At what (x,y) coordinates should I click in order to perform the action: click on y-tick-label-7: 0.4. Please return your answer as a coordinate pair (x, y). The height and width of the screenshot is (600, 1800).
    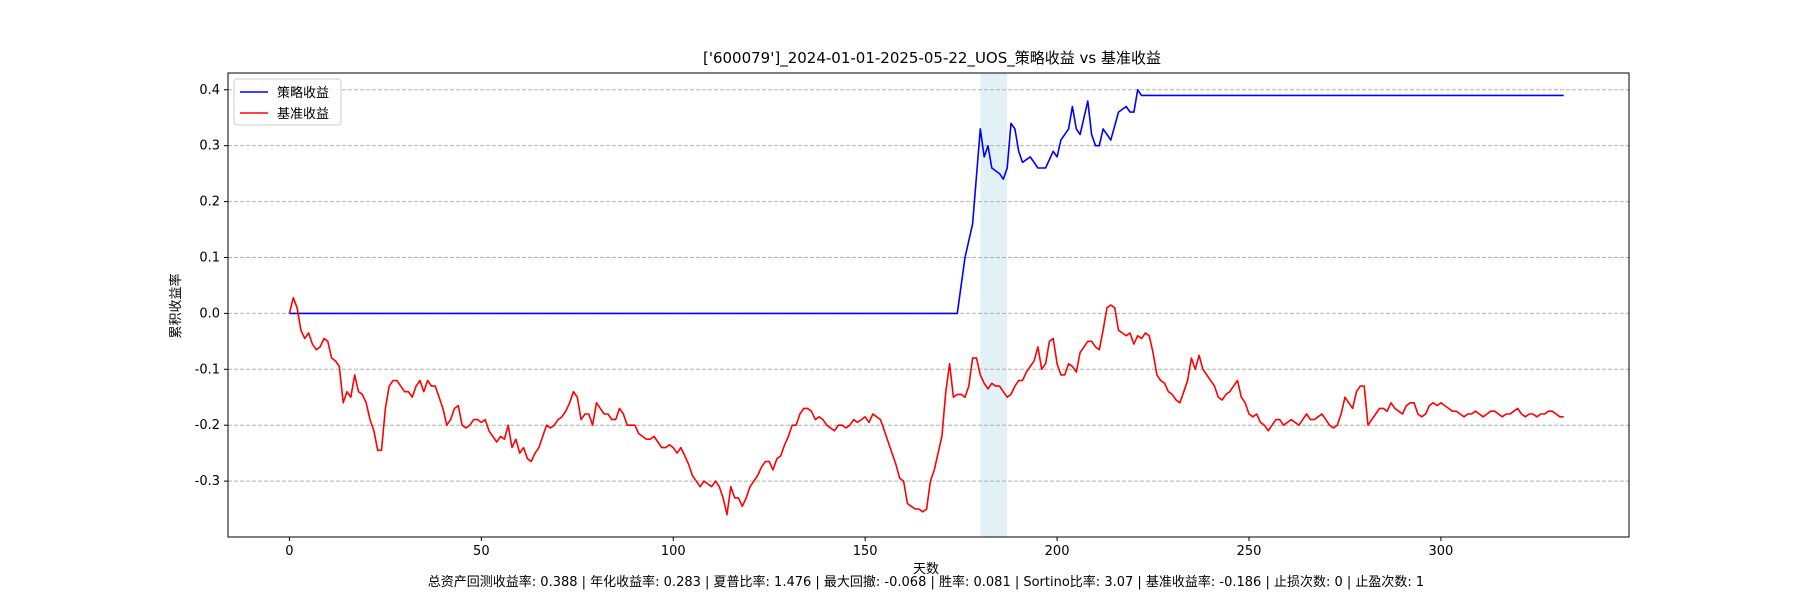
    Looking at the image, I should click on (209, 90).